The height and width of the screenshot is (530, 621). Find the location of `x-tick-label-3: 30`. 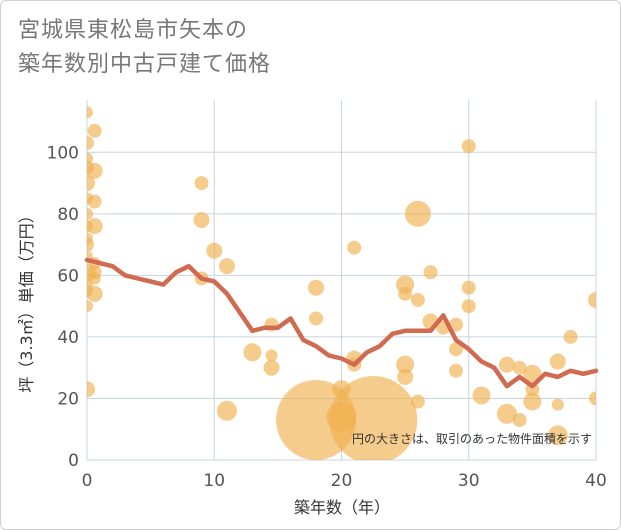

x-tick-label-3: 30 is located at coordinates (469, 481).